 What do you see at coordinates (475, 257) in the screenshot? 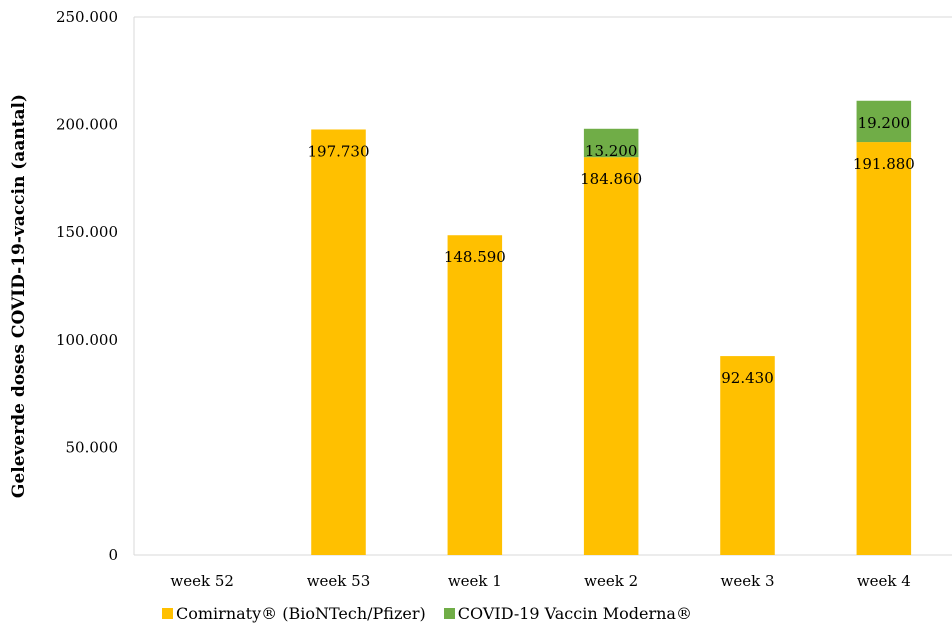
I see `data-label: 148.590` at bounding box center [475, 257].